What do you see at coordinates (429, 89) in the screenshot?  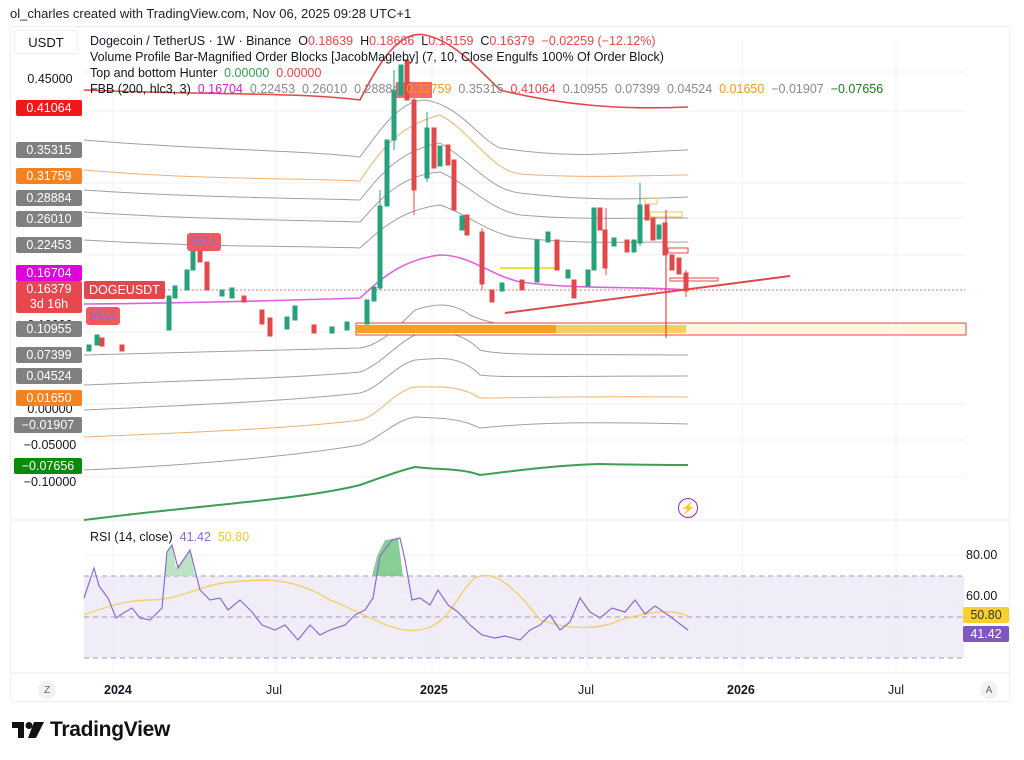 I see `fbb-value: 0.31759` at bounding box center [429, 89].